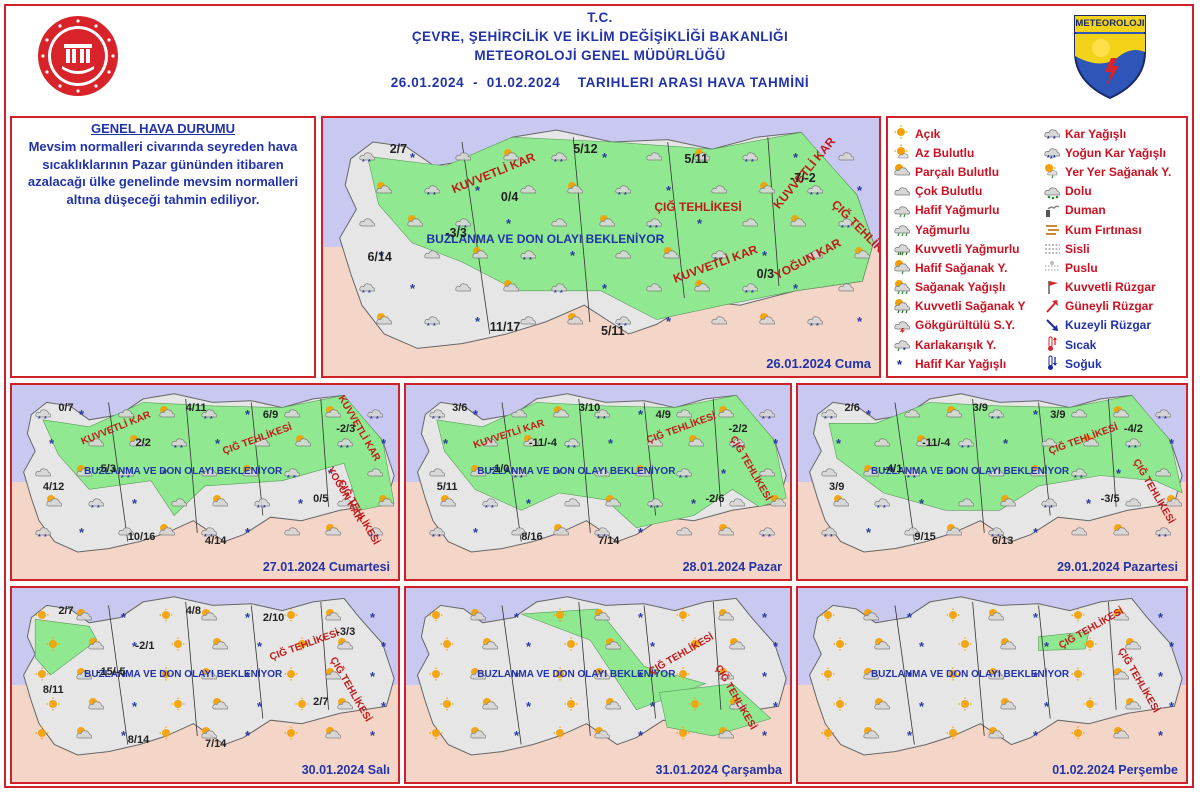  Describe the element at coordinates (270, 415) in the screenshot. I see `temperature-value: 6/9` at that location.